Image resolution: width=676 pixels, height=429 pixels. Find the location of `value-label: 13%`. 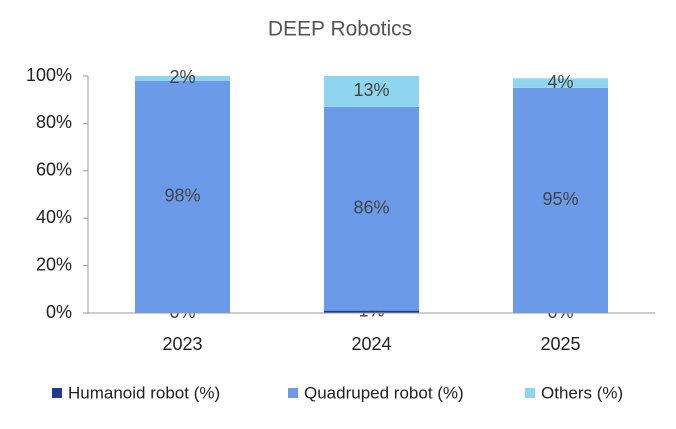

value-label: 13% is located at coordinates (371, 90).